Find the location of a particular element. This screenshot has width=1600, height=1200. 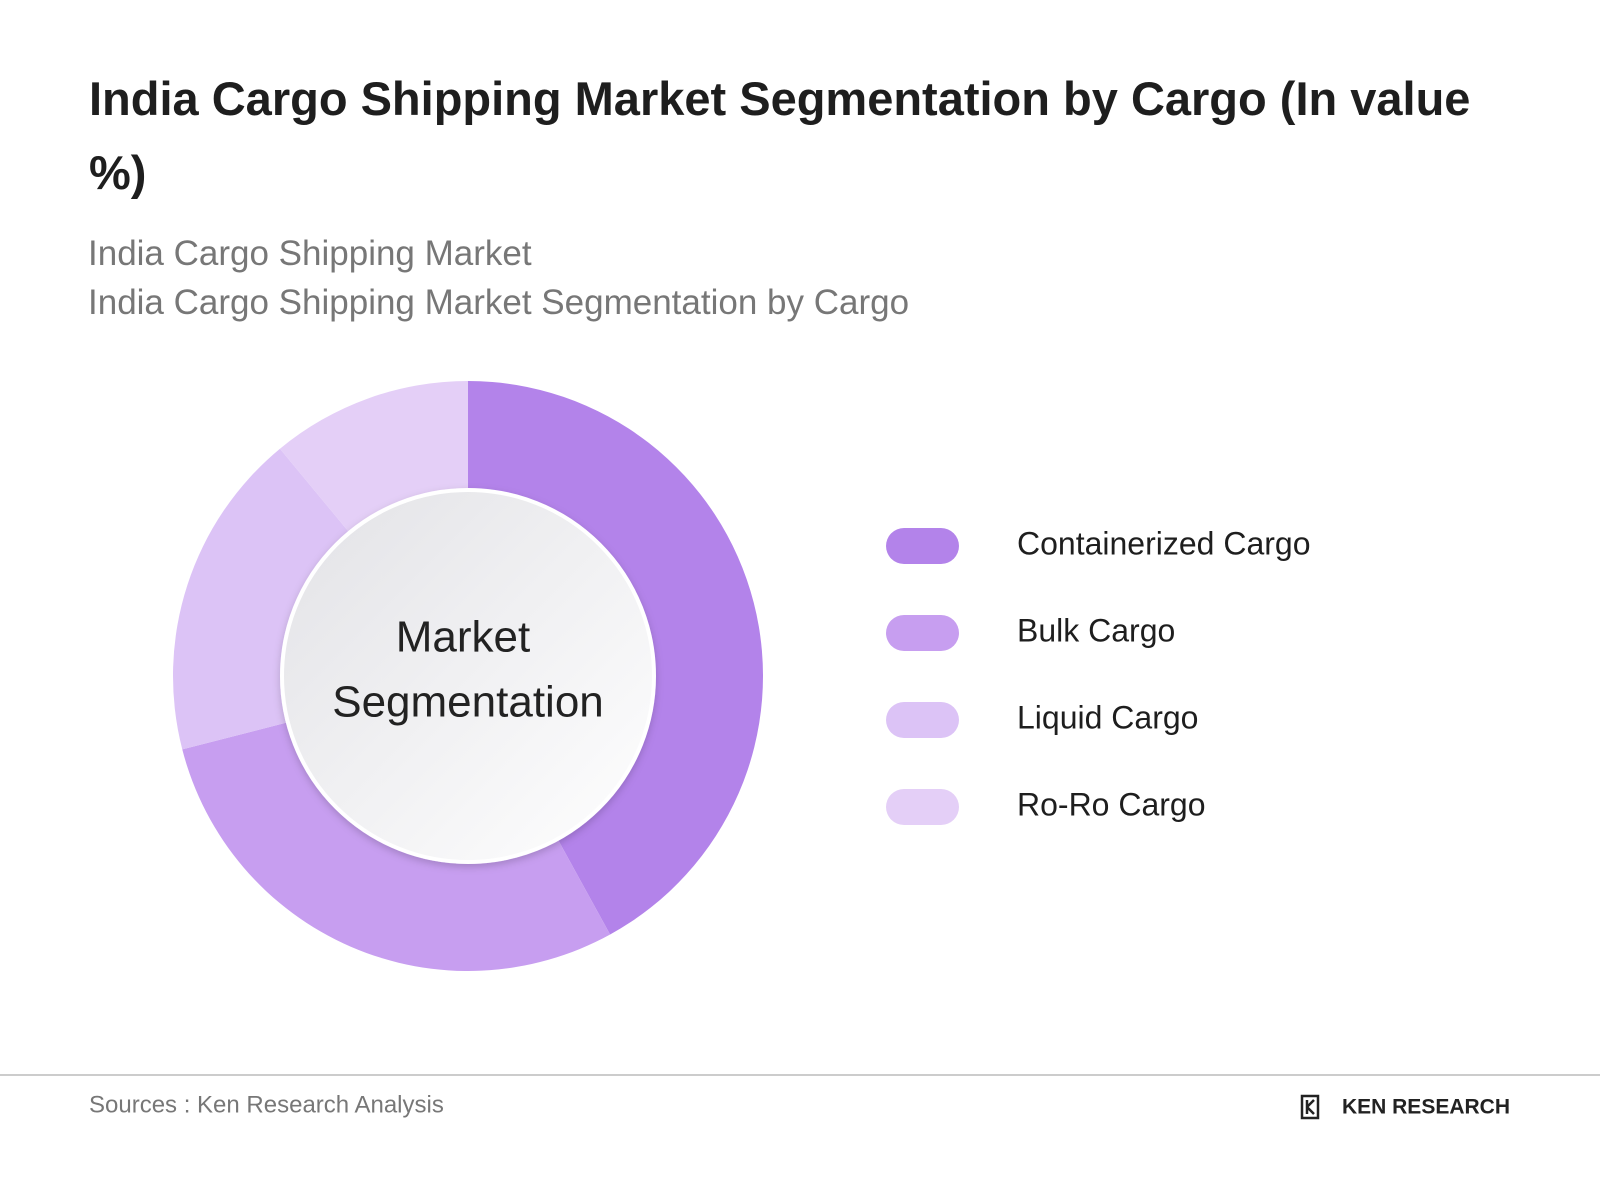

legend-label: Ro-Ro Cargo is located at coordinates (1111, 804).